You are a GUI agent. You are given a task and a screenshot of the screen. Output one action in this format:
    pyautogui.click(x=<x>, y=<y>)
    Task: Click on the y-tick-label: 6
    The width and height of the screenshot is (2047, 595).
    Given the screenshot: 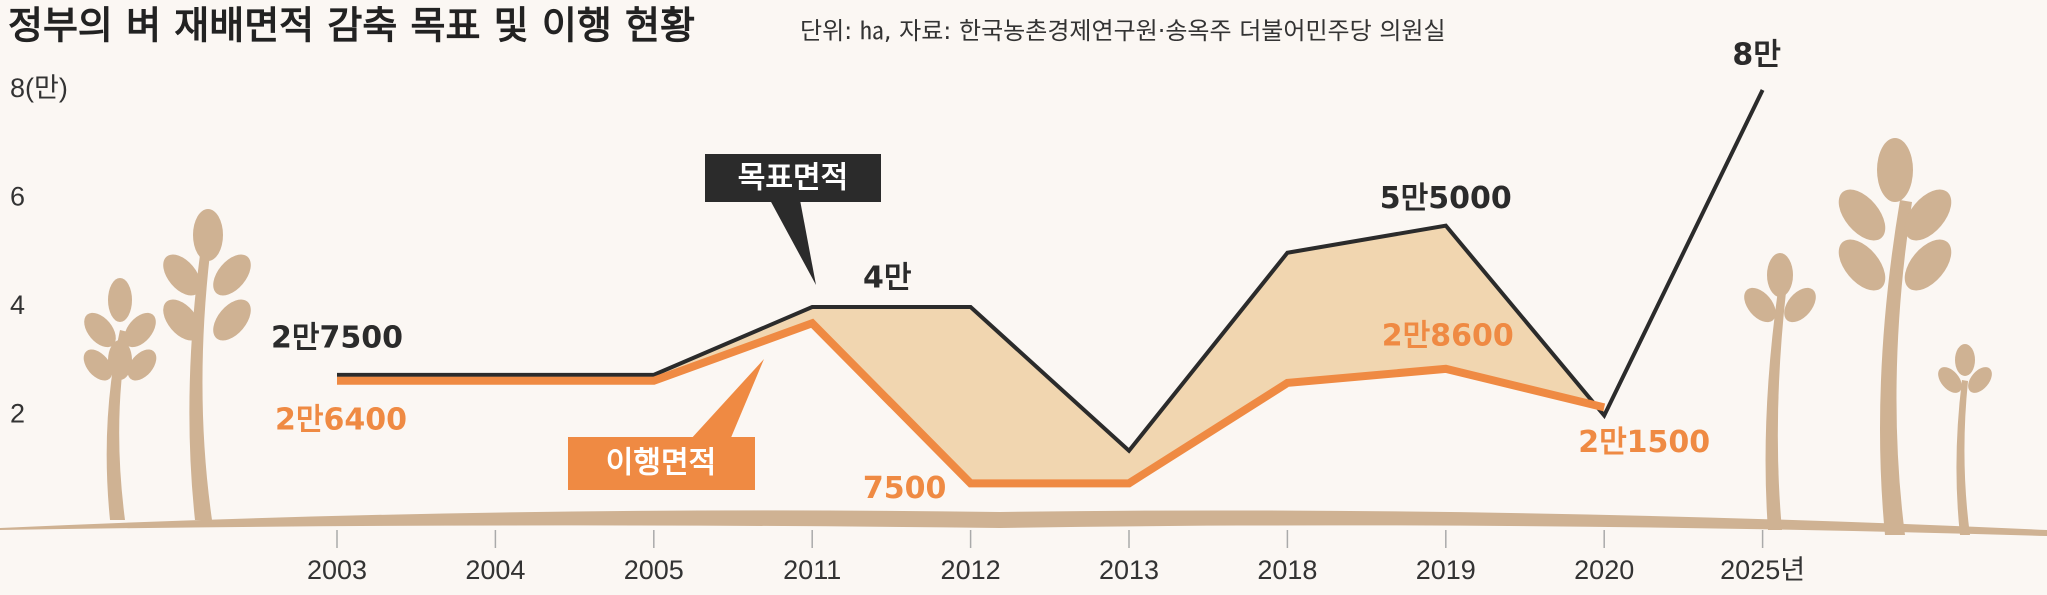 What is the action you would take?
    pyautogui.click(x=17, y=197)
    